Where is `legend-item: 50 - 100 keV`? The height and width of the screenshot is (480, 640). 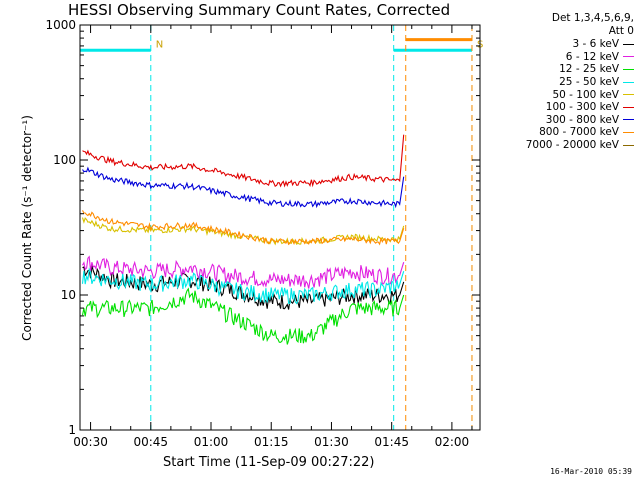
legend-item: 50 - 100 keV is located at coordinates (559, 94).